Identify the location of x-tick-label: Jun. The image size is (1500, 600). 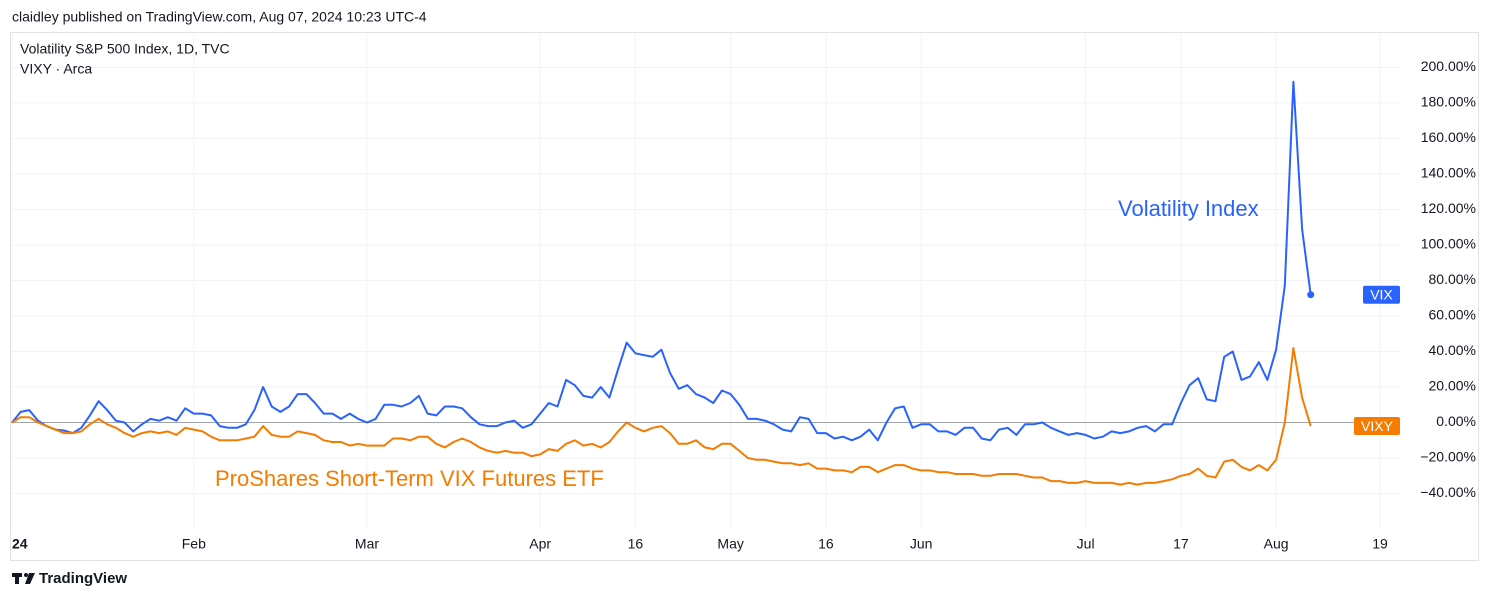
(921, 544).